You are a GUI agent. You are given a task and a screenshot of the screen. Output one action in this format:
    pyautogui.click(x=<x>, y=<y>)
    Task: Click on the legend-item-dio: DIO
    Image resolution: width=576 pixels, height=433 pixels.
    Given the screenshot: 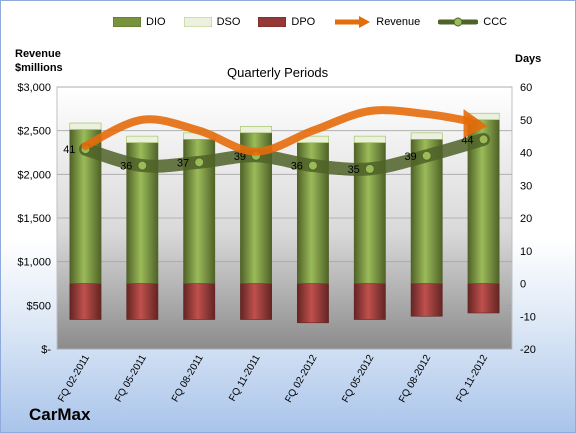 What is the action you would take?
    pyautogui.click(x=139, y=22)
    